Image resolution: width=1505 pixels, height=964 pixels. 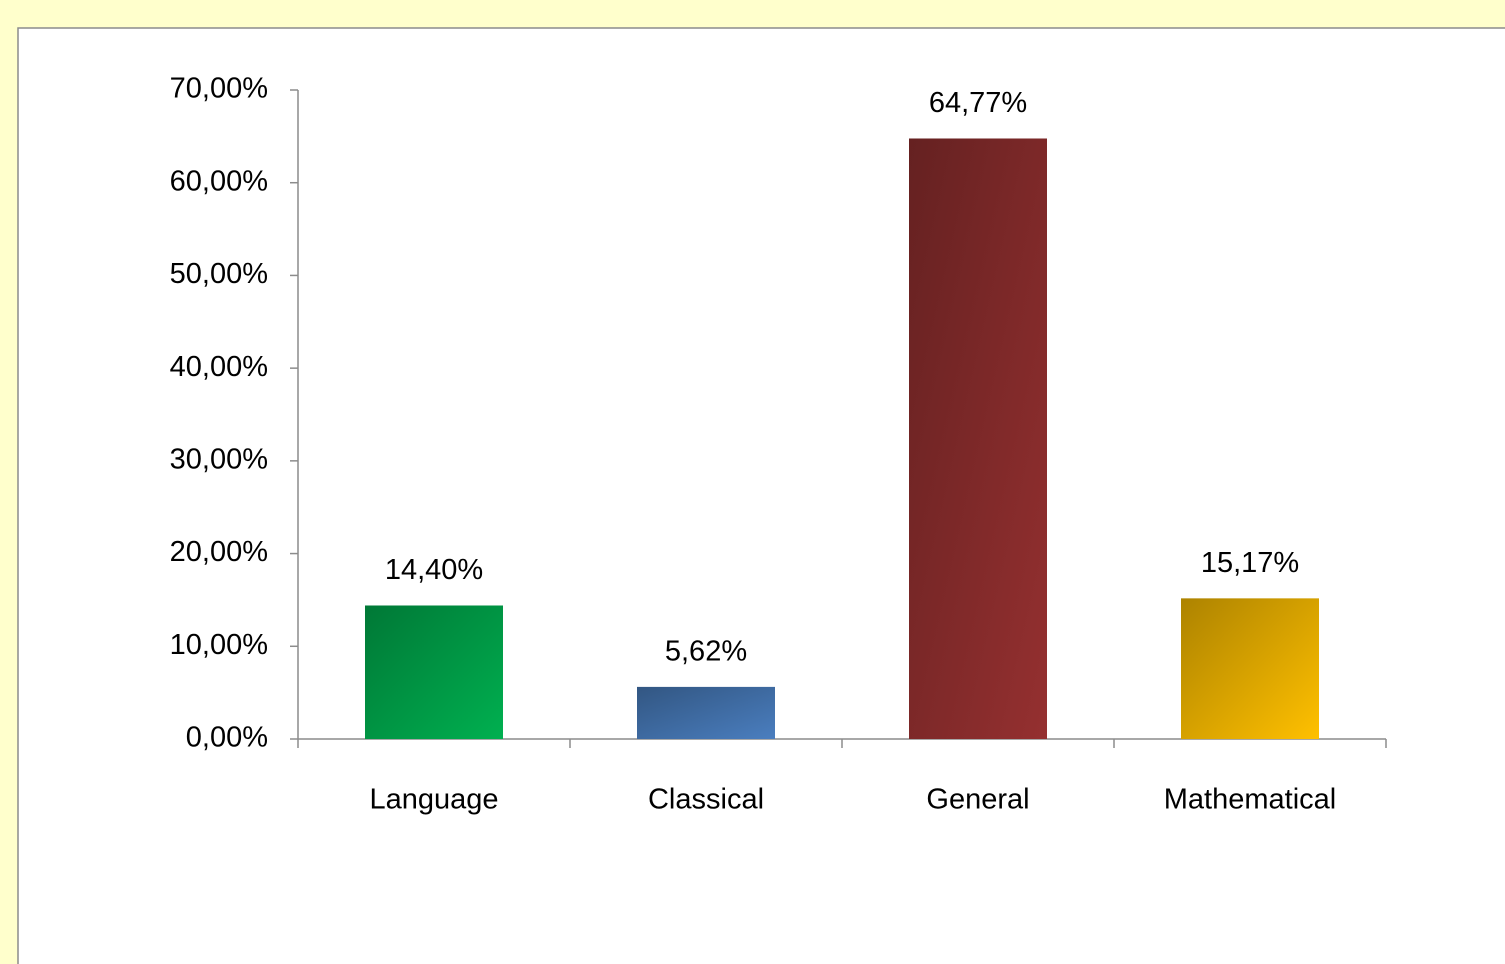 What do you see at coordinates (706, 800) in the screenshot?
I see `x-tick-label: Classical` at bounding box center [706, 800].